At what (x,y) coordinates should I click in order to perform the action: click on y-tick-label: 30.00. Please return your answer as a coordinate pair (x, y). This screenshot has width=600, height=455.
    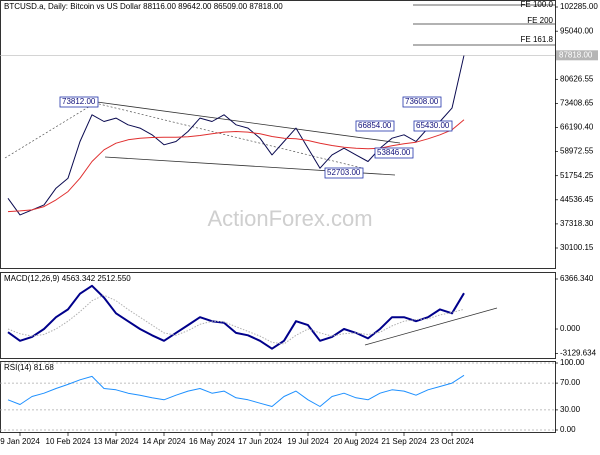
    Looking at the image, I should click on (570, 409).